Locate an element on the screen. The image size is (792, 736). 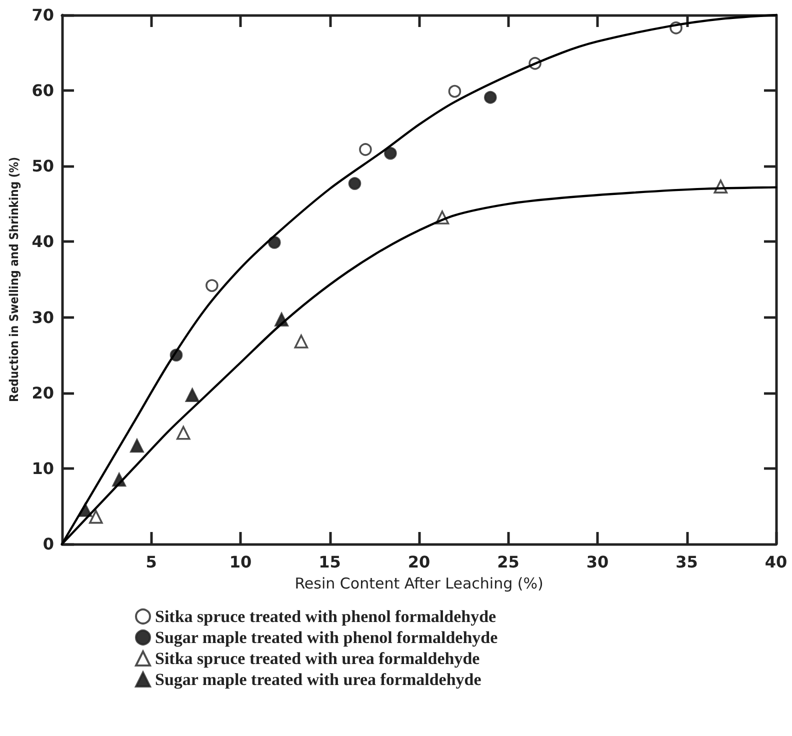
y-tick-label: 70 is located at coordinates (43, 15).